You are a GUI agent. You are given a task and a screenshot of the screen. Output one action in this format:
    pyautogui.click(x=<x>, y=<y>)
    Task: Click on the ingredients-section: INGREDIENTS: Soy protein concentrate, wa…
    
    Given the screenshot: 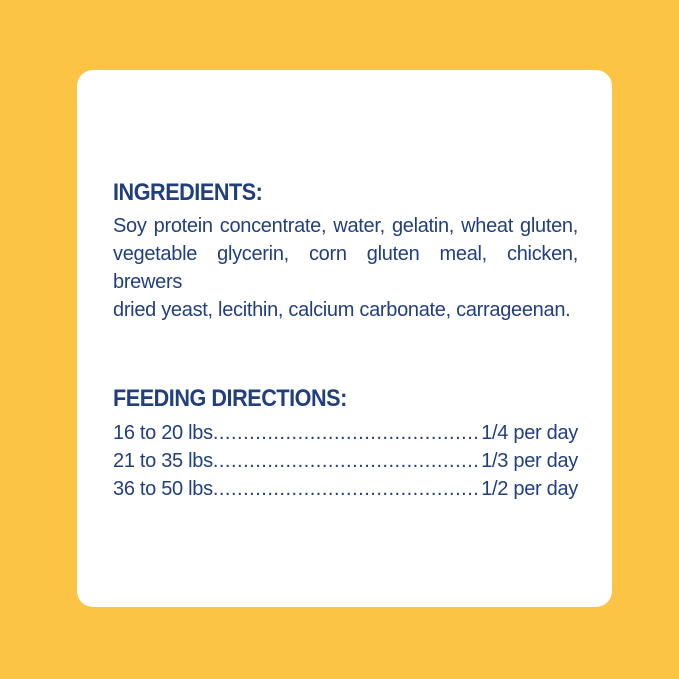 What is the action you would take?
    pyautogui.click(x=345, y=252)
    